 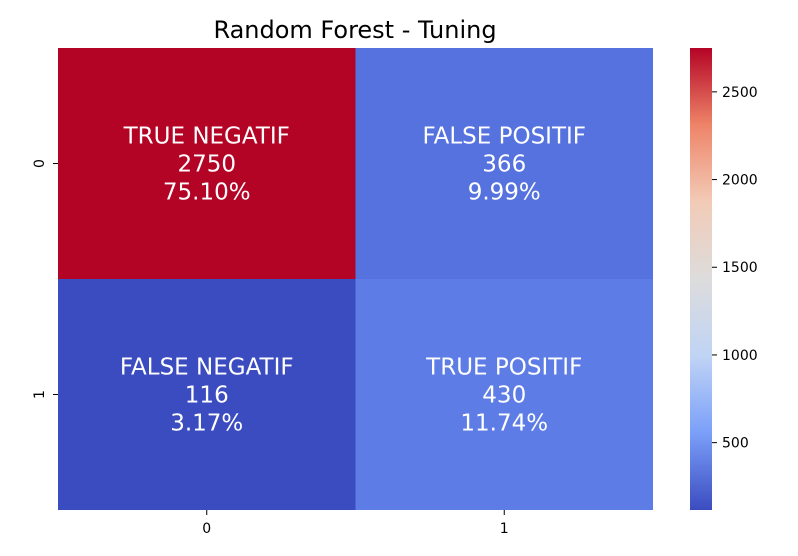 What do you see at coordinates (40, 394) in the screenshot?
I see `y-tick-label: 1` at bounding box center [40, 394].